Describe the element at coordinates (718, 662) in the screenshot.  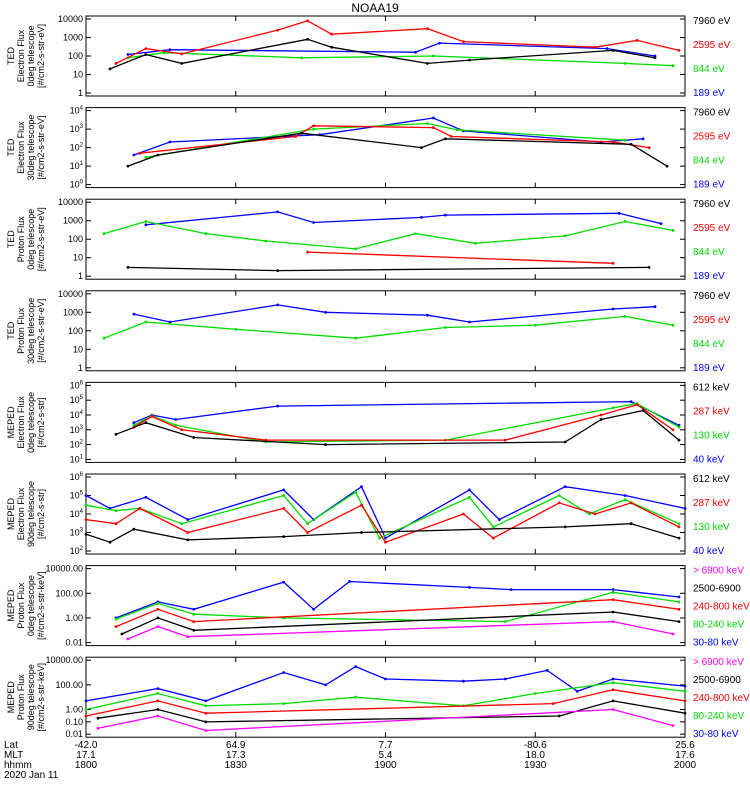
I see `legend-entry: > 6900 keV` at that location.